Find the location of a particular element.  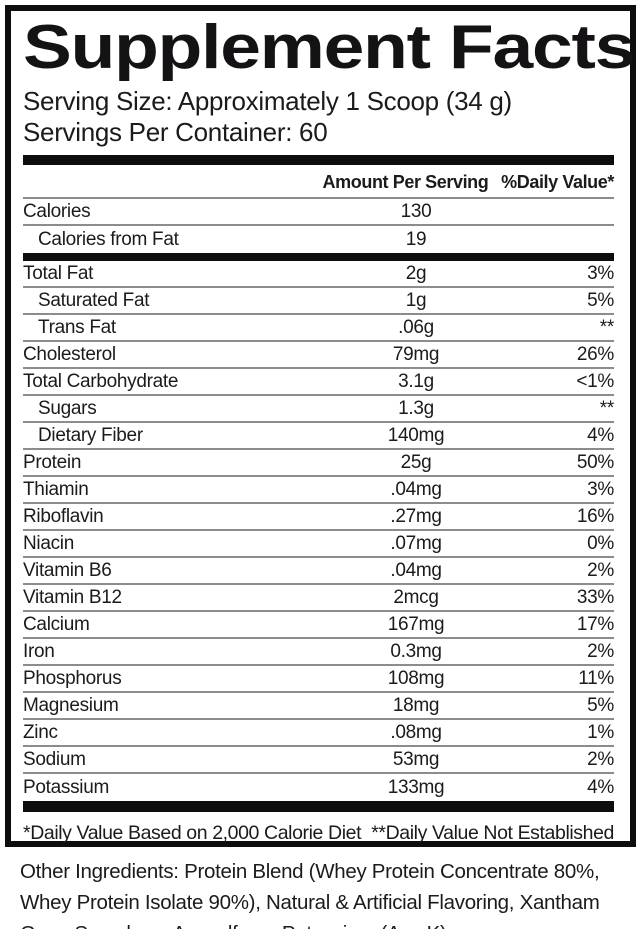

nutrient-amount: 133mg is located at coordinates (416, 787).